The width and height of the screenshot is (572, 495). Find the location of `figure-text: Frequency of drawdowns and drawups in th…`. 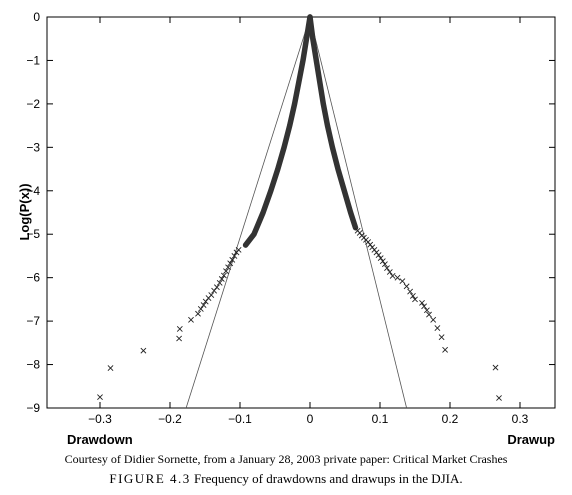

figure-text: Frequency of drawdowns and drawups in th… is located at coordinates (328, 478).